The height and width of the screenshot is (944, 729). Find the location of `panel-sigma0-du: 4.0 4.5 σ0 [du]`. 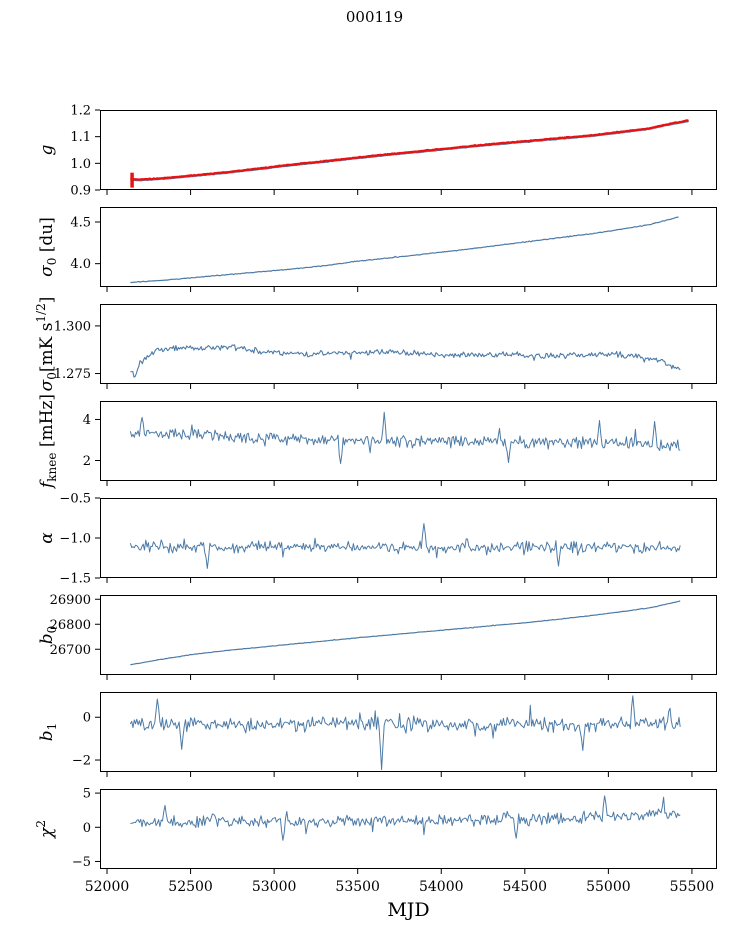

panel-sigma0-du: 4.0 4.5 σ0 [du] is located at coordinates (377, 249).